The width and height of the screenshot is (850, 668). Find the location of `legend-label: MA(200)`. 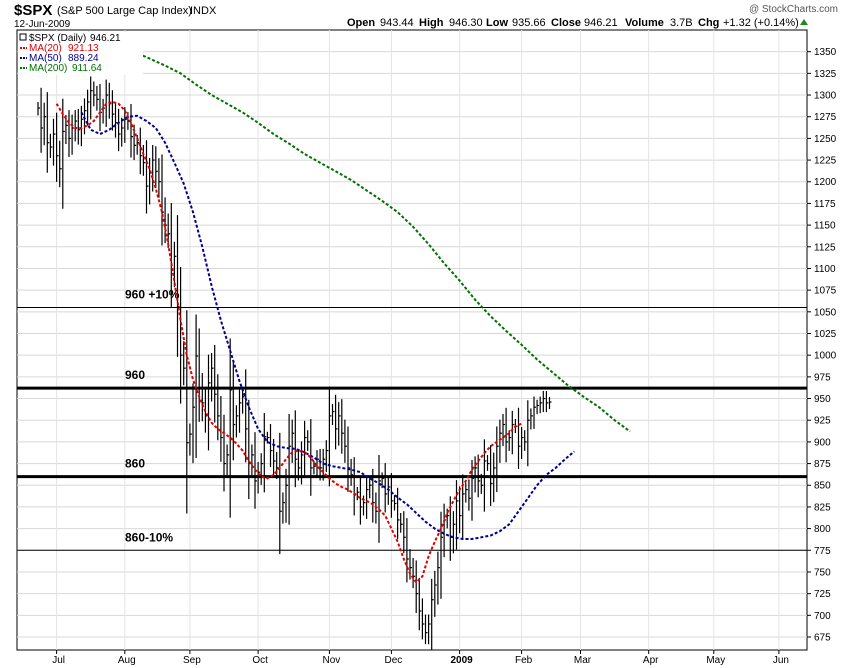

legend-label: MA(200) is located at coordinates (48, 68).